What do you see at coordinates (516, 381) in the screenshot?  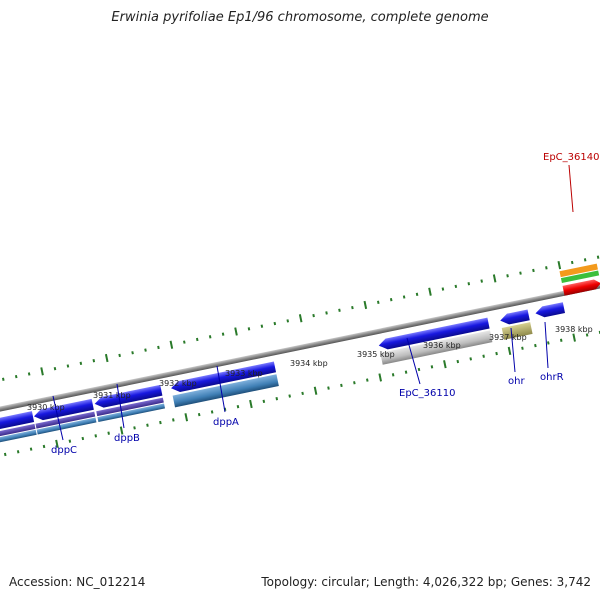 I see `gene-label-ohr: ohr` at bounding box center [516, 381].